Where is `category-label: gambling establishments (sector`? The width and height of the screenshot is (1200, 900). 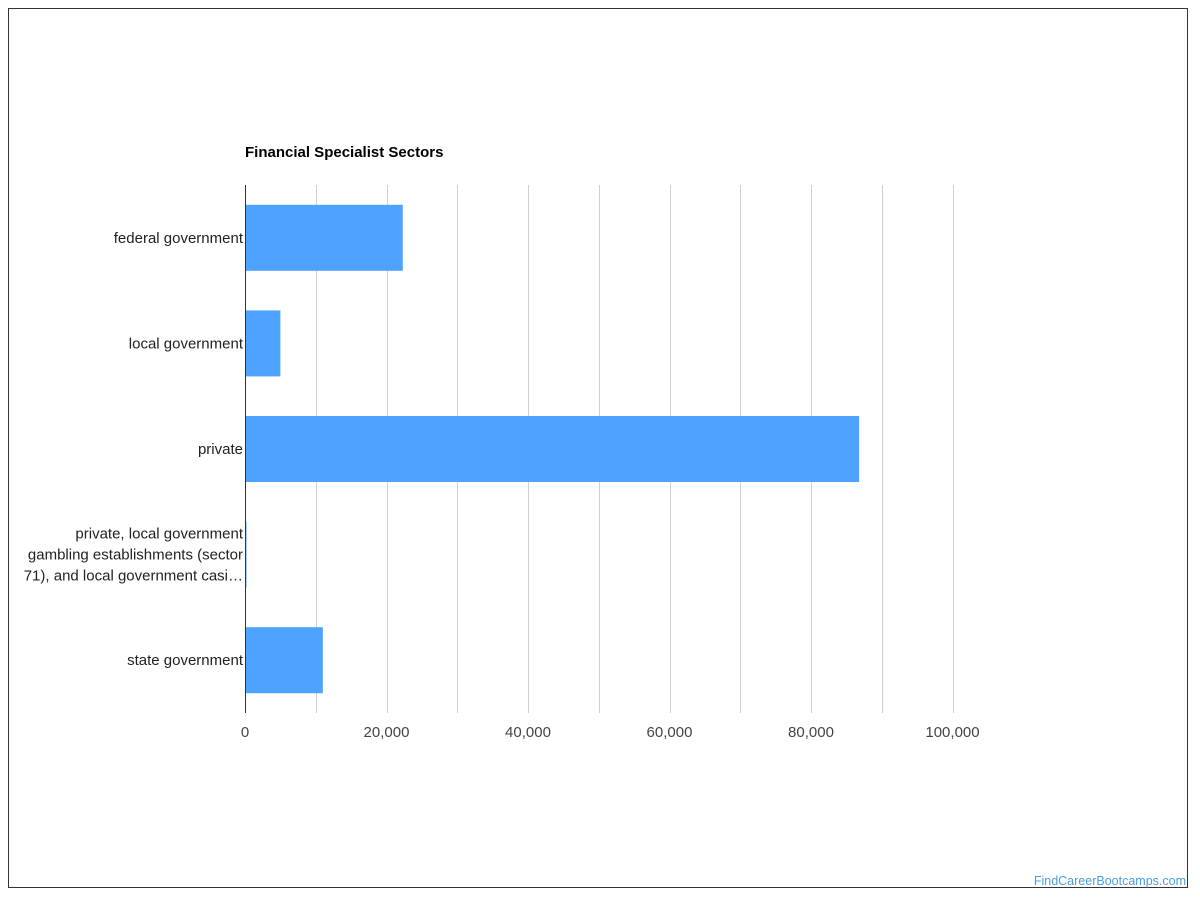 category-label: gambling establishments (sector is located at coordinates (135, 555).